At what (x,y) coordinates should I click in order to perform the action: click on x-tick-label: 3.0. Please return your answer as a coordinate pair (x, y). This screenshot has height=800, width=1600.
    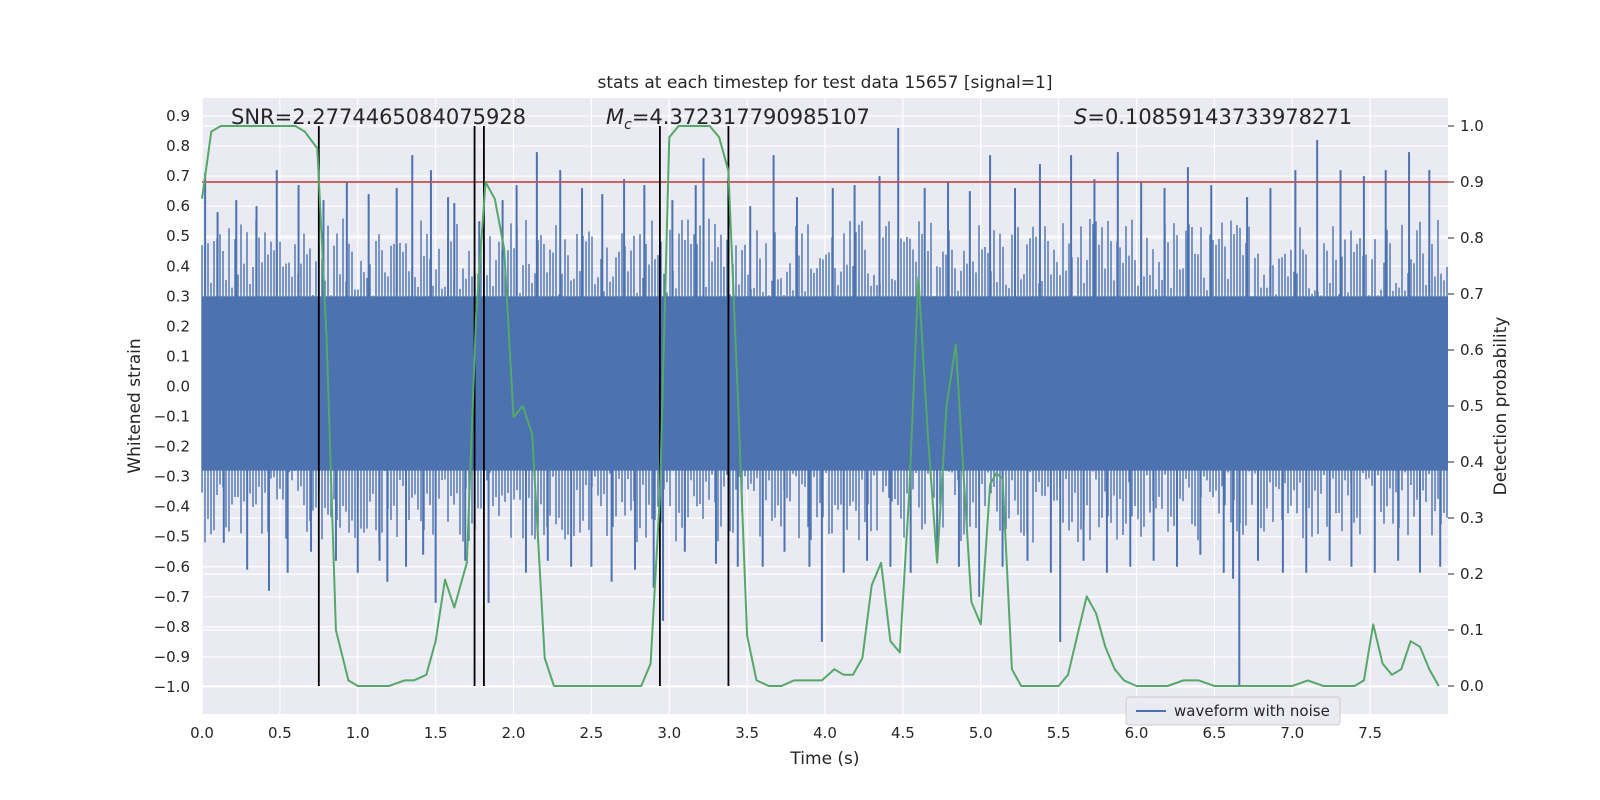
    Looking at the image, I should click on (669, 733).